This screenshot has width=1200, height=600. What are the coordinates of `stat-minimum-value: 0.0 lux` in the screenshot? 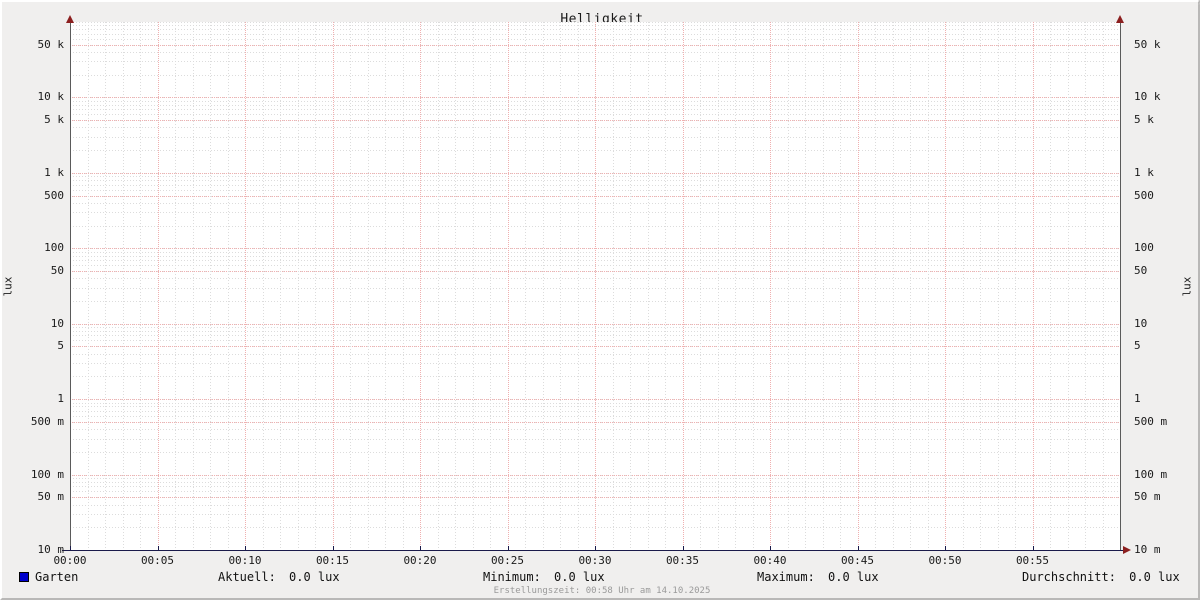 It's located at (579, 577).